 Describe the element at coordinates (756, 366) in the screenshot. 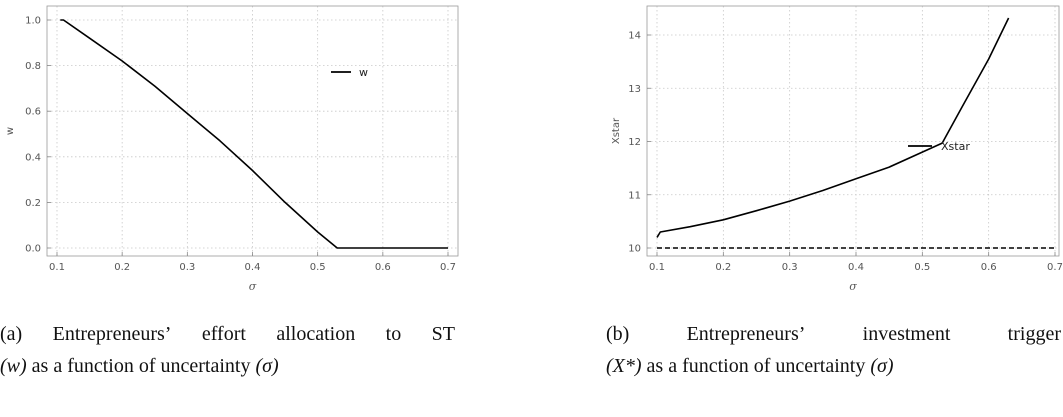

I see `caption-b-text: as a function of uncertainty` at that location.